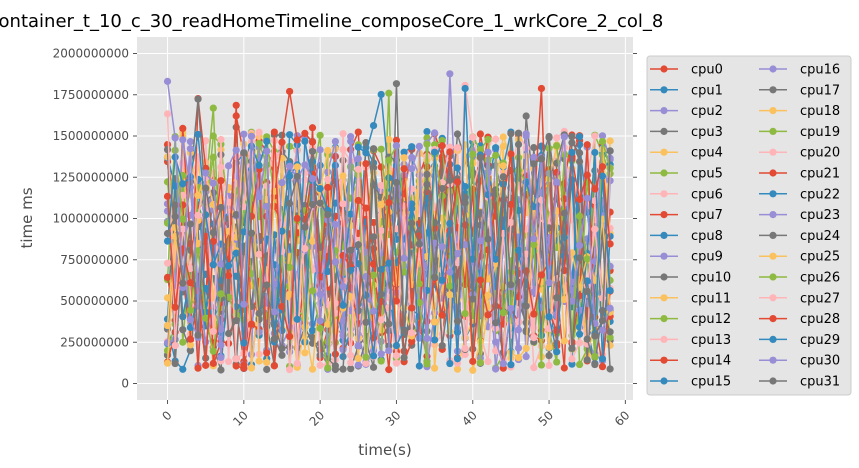 This screenshot has width=859, height=468. What do you see at coordinates (799, 174) in the screenshot?
I see `legend-item-cpu21: cpu21` at bounding box center [799, 174].